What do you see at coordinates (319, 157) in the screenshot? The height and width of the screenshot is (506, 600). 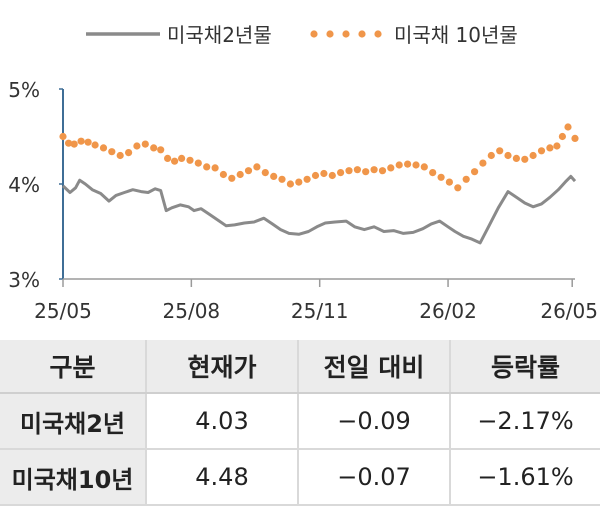 I see `series-us-10y` at bounding box center [319, 157].